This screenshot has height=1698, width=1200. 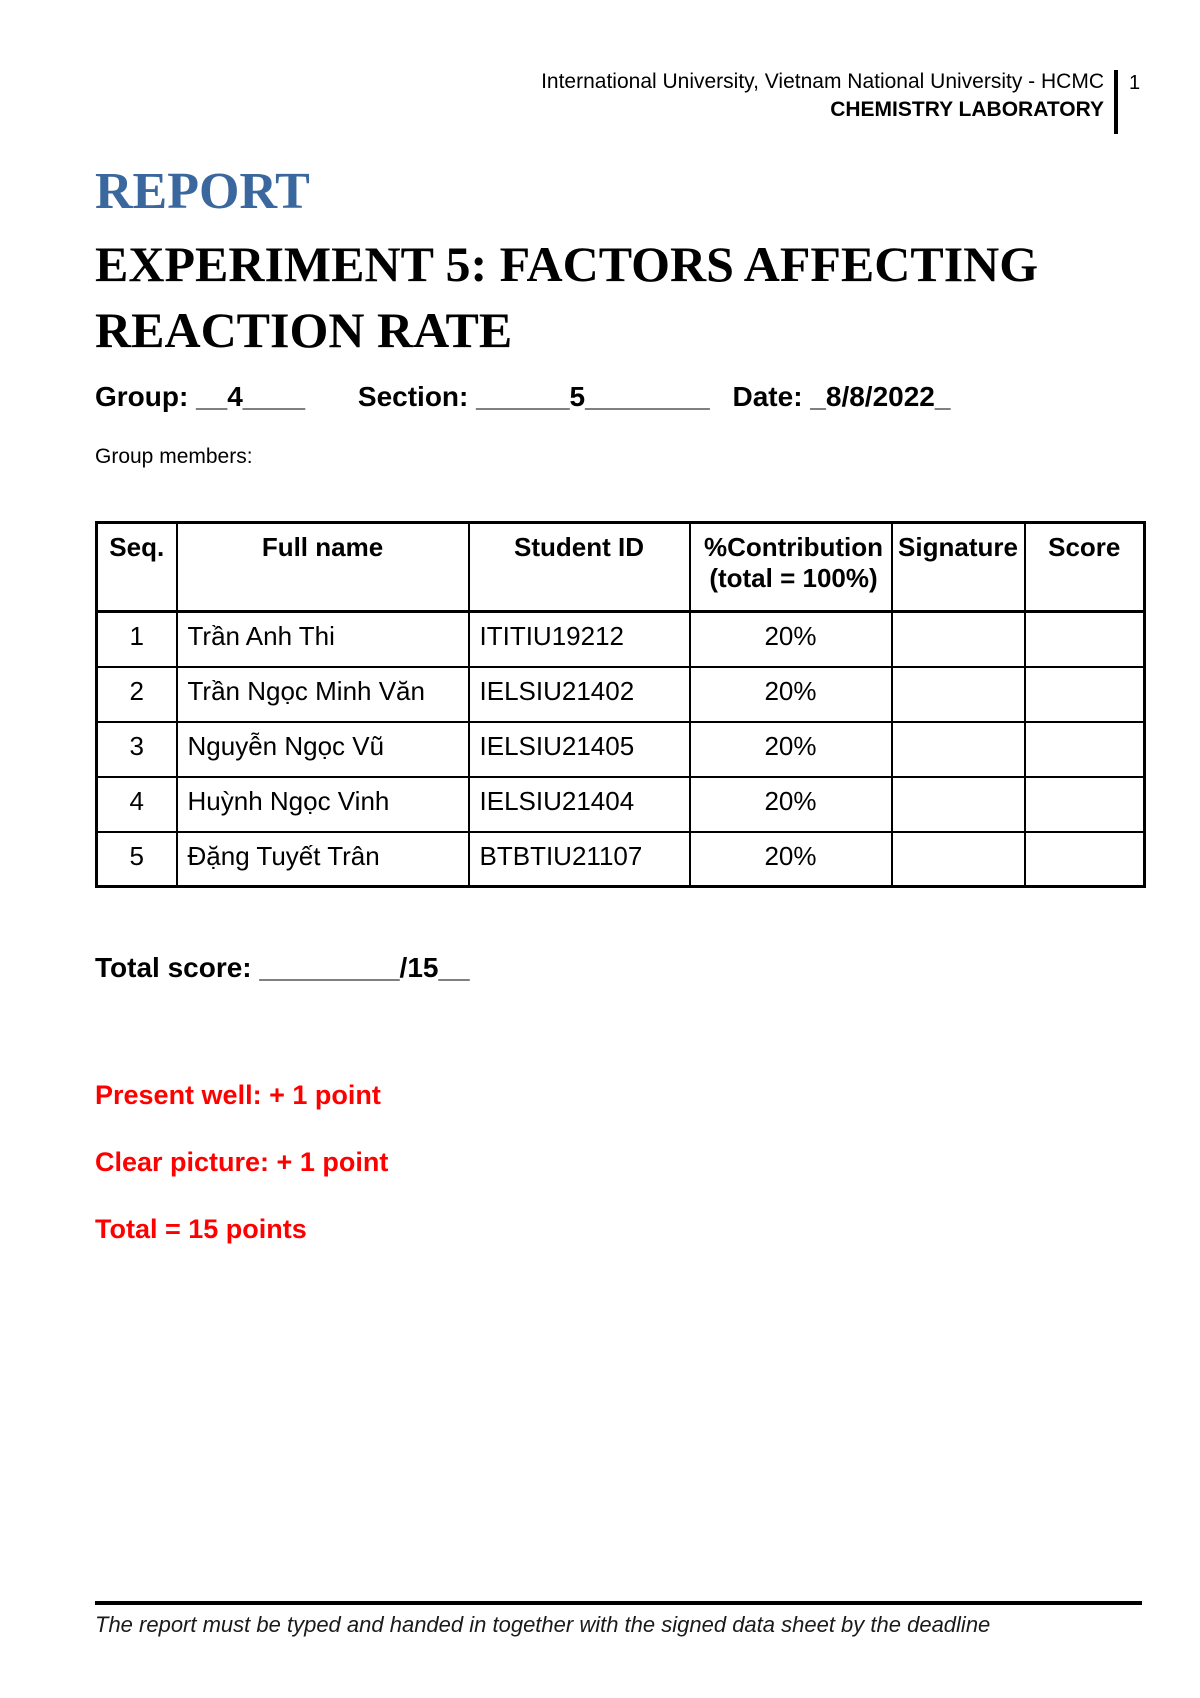 What do you see at coordinates (322, 567) in the screenshot?
I see `col-header-full-name: Full name` at bounding box center [322, 567].